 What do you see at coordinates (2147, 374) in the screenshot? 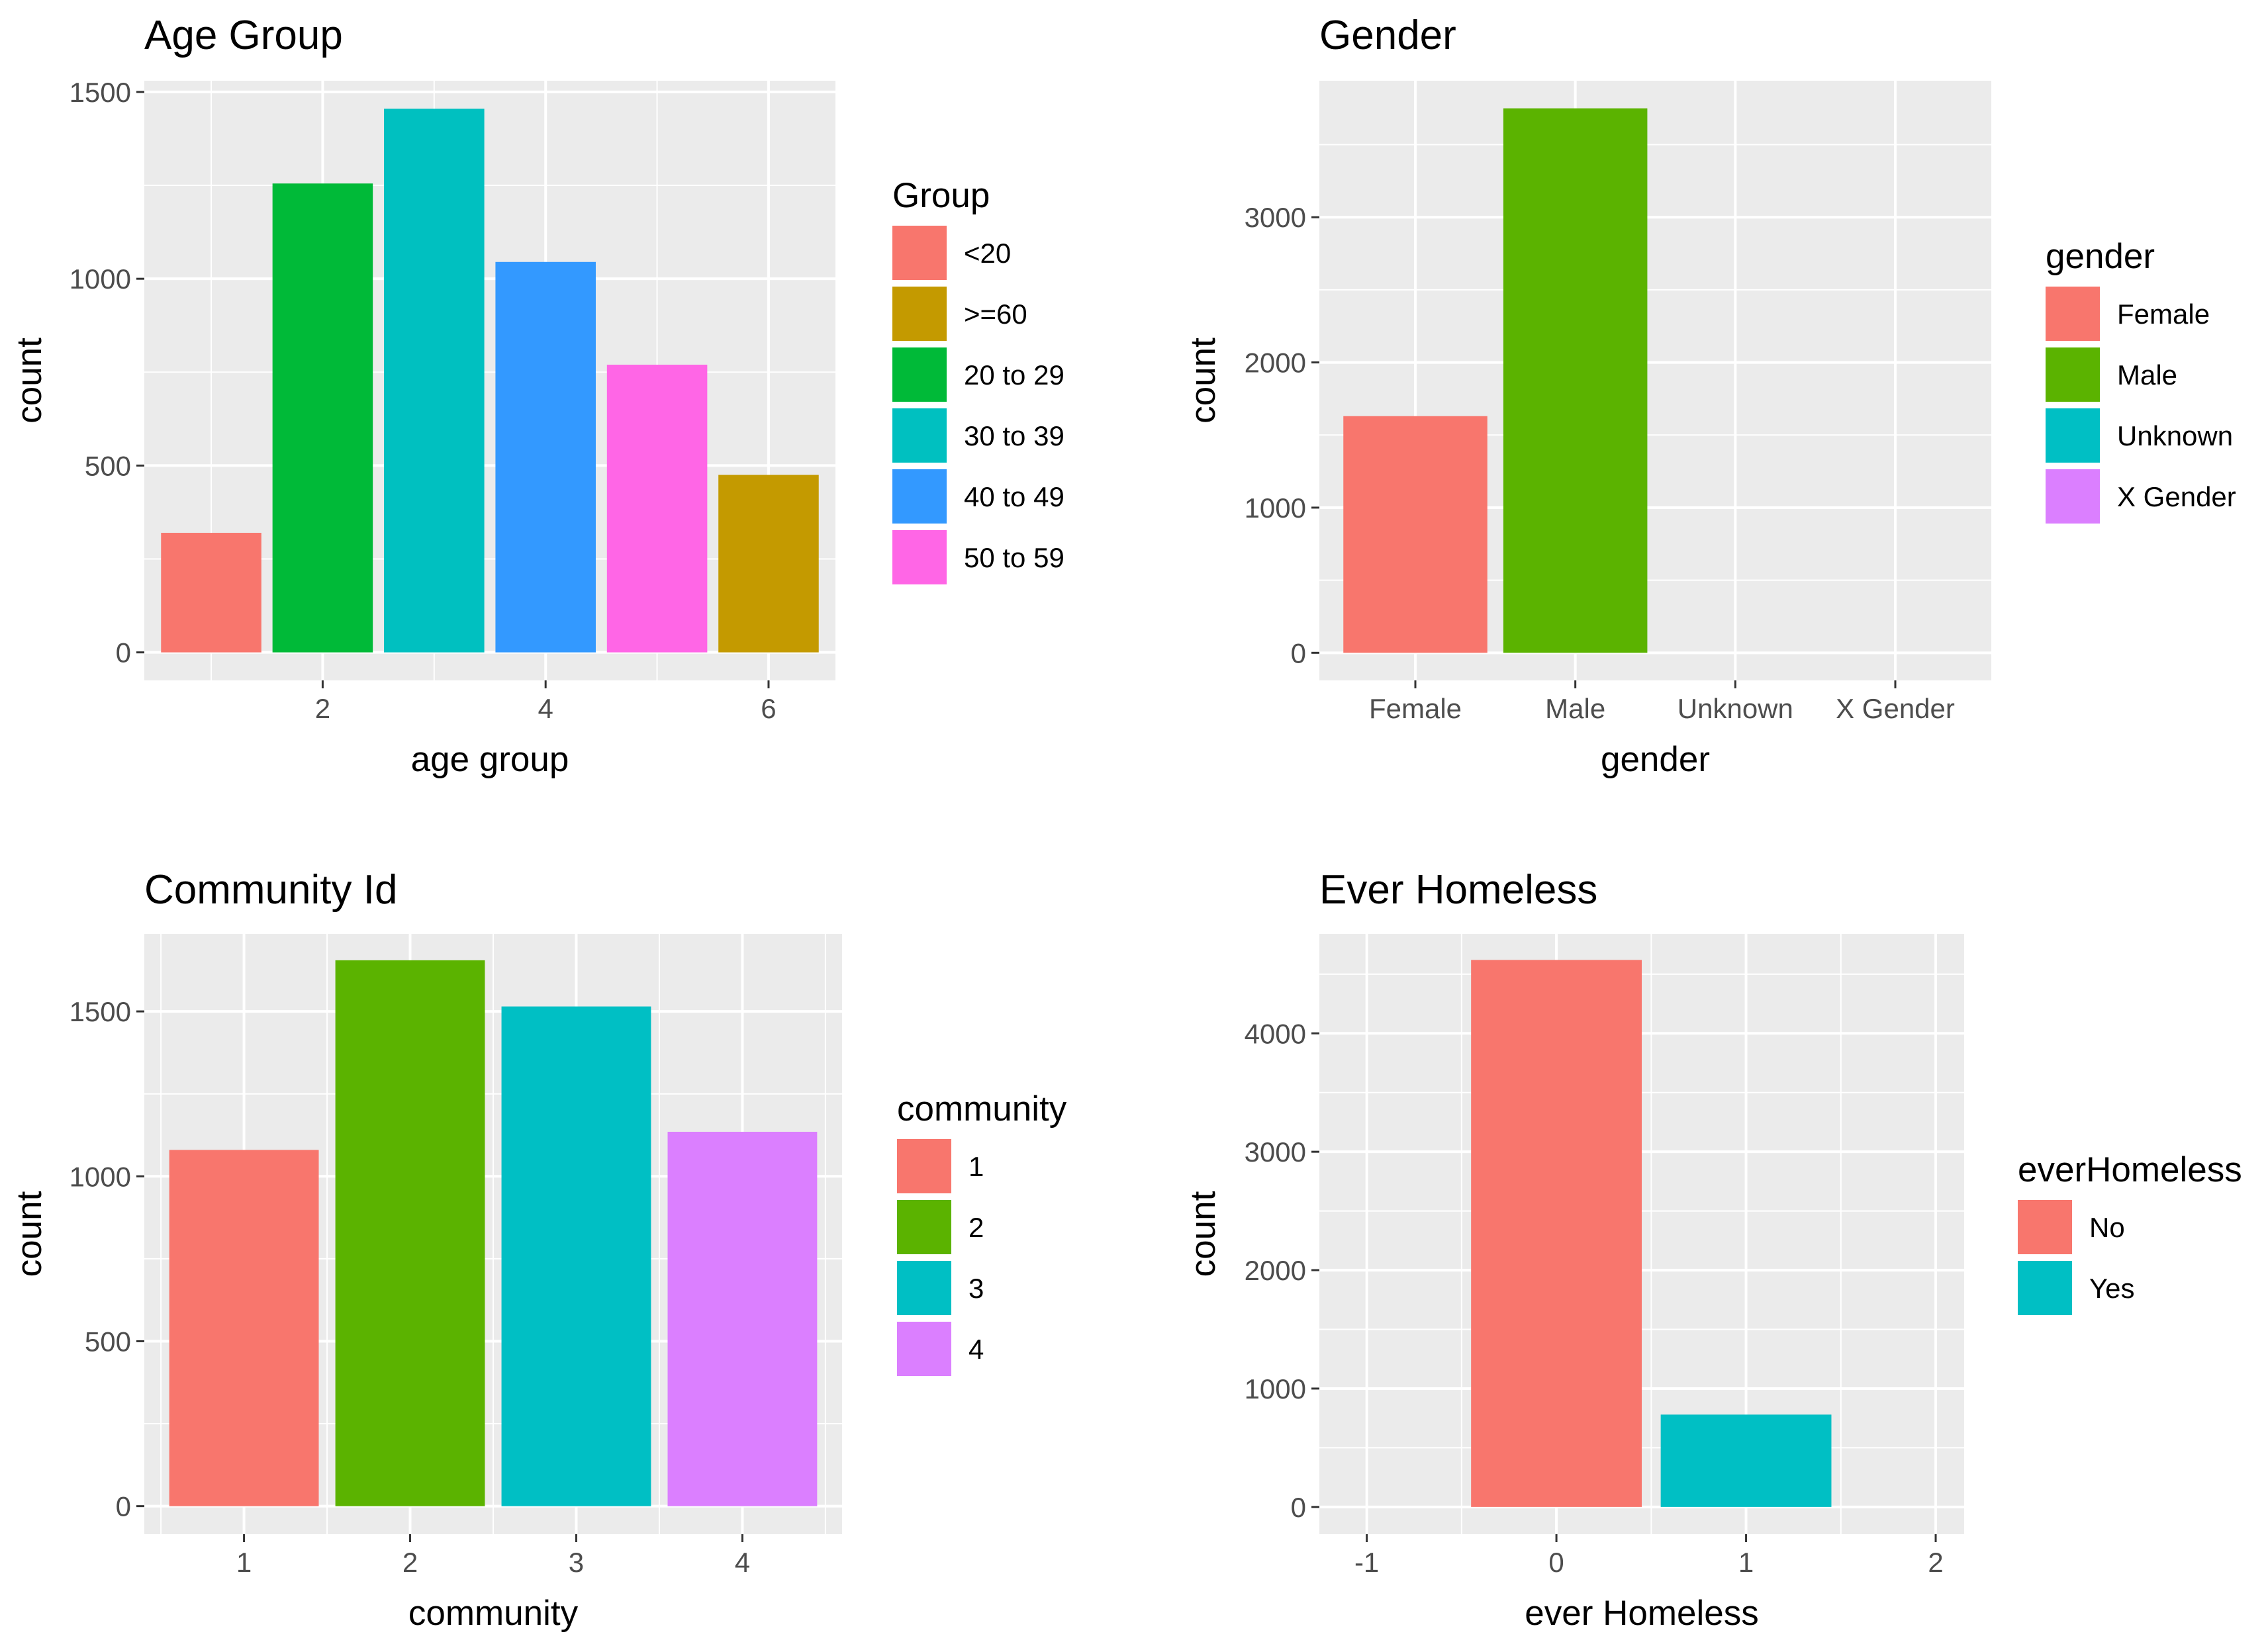
I see `gender-legend-label: Male` at bounding box center [2147, 374].